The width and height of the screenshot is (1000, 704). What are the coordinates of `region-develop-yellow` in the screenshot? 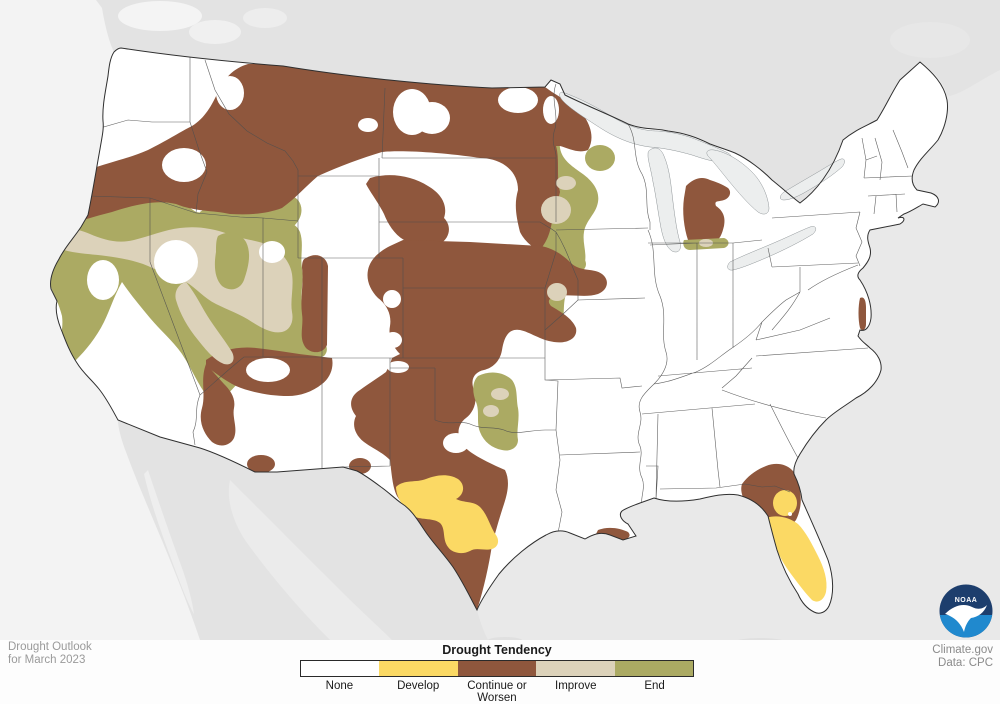 It's located at (611, 538).